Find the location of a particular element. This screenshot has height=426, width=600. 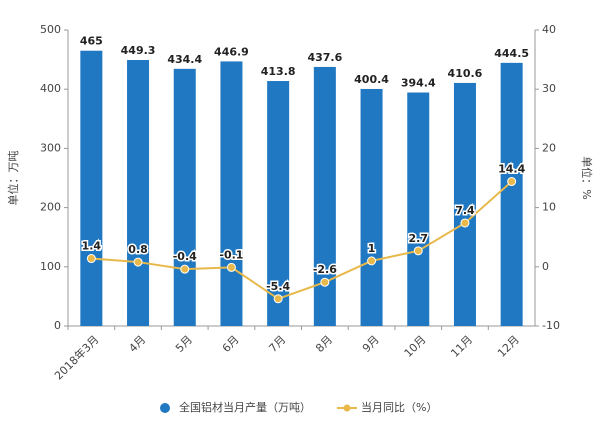

bar-value-label: 437.6 is located at coordinates (324, 57).